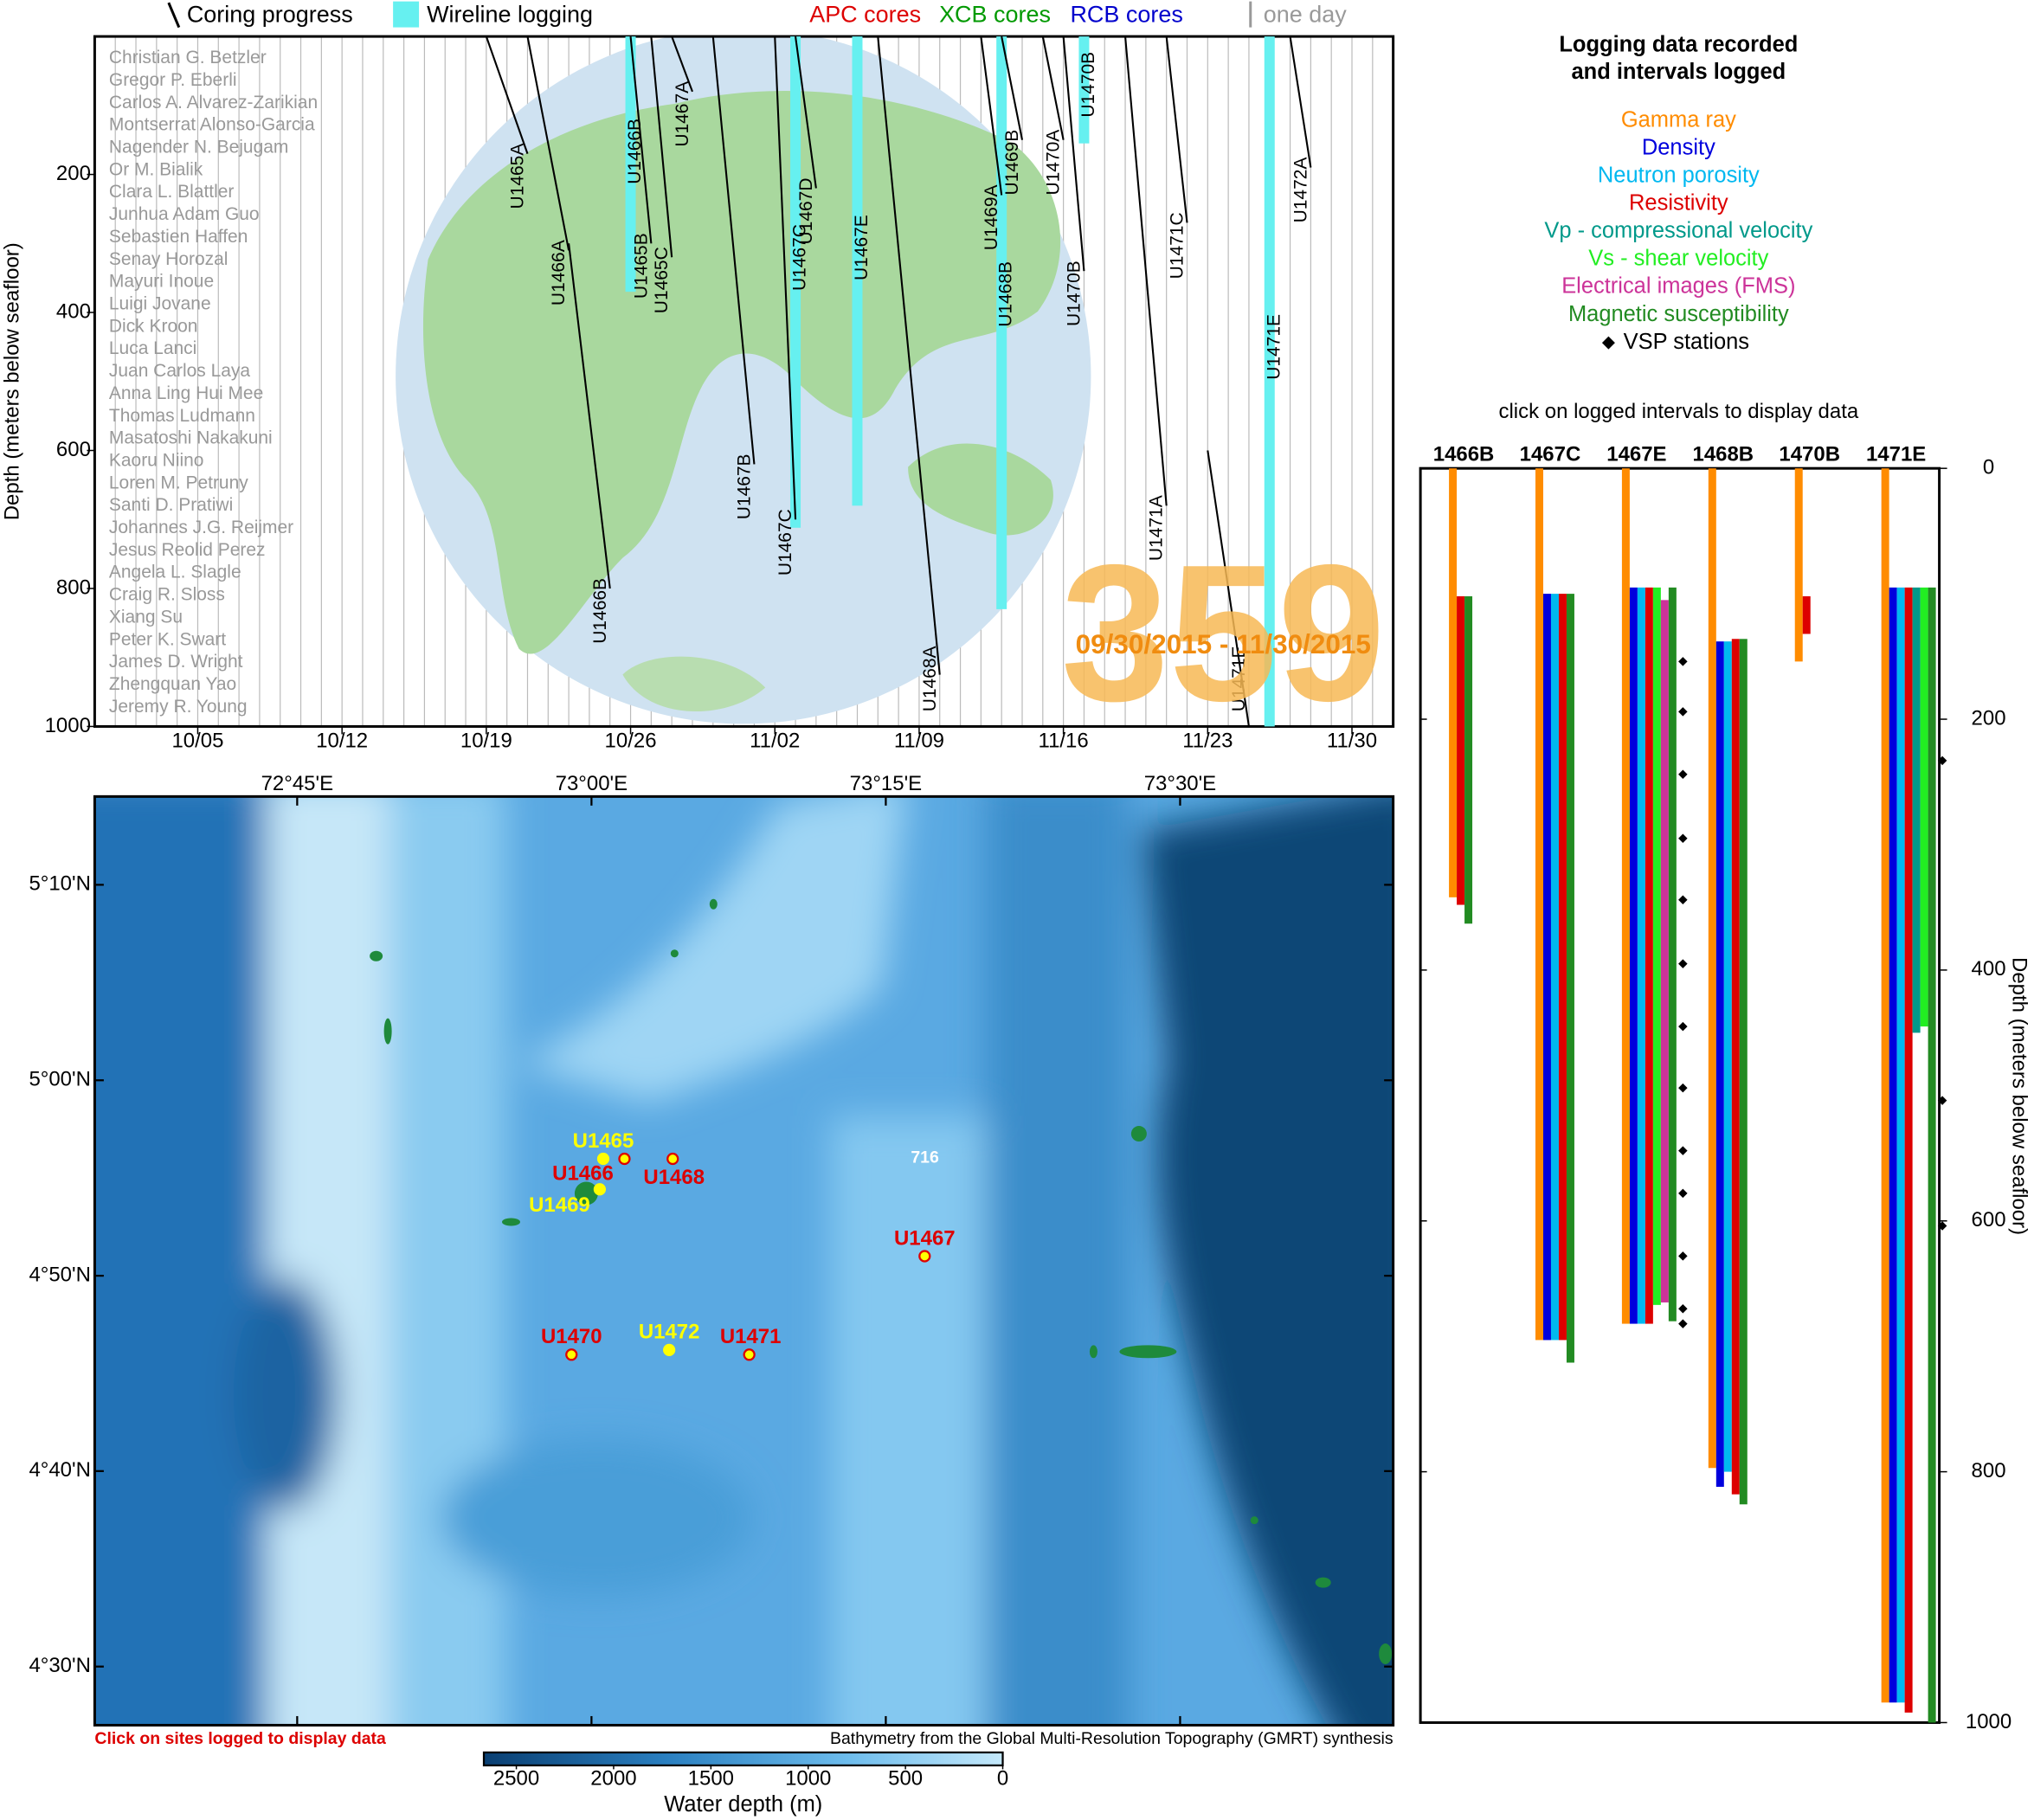  Describe the element at coordinates (59, 1665) in the screenshot. I see `y-tick-label: 4°30'N` at that location.